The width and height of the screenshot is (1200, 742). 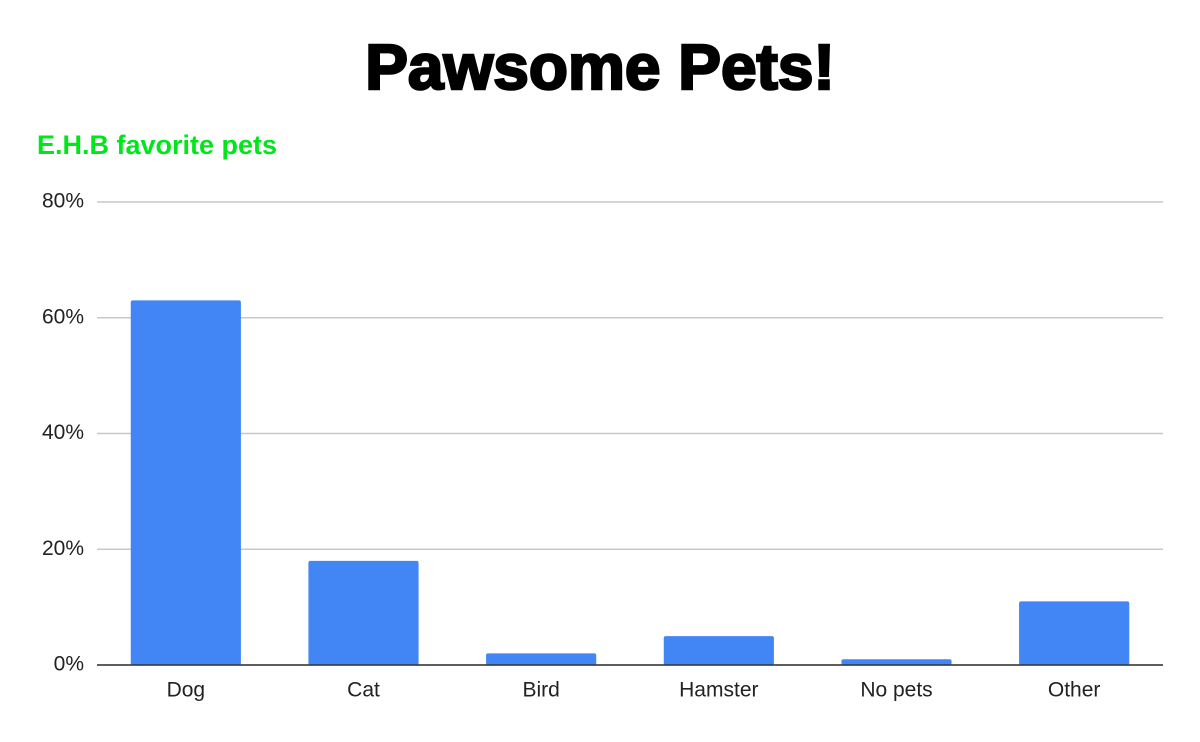 What do you see at coordinates (896, 690) in the screenshot?
I see `x-tick-label: No pets` at bounding box center [896, 690].